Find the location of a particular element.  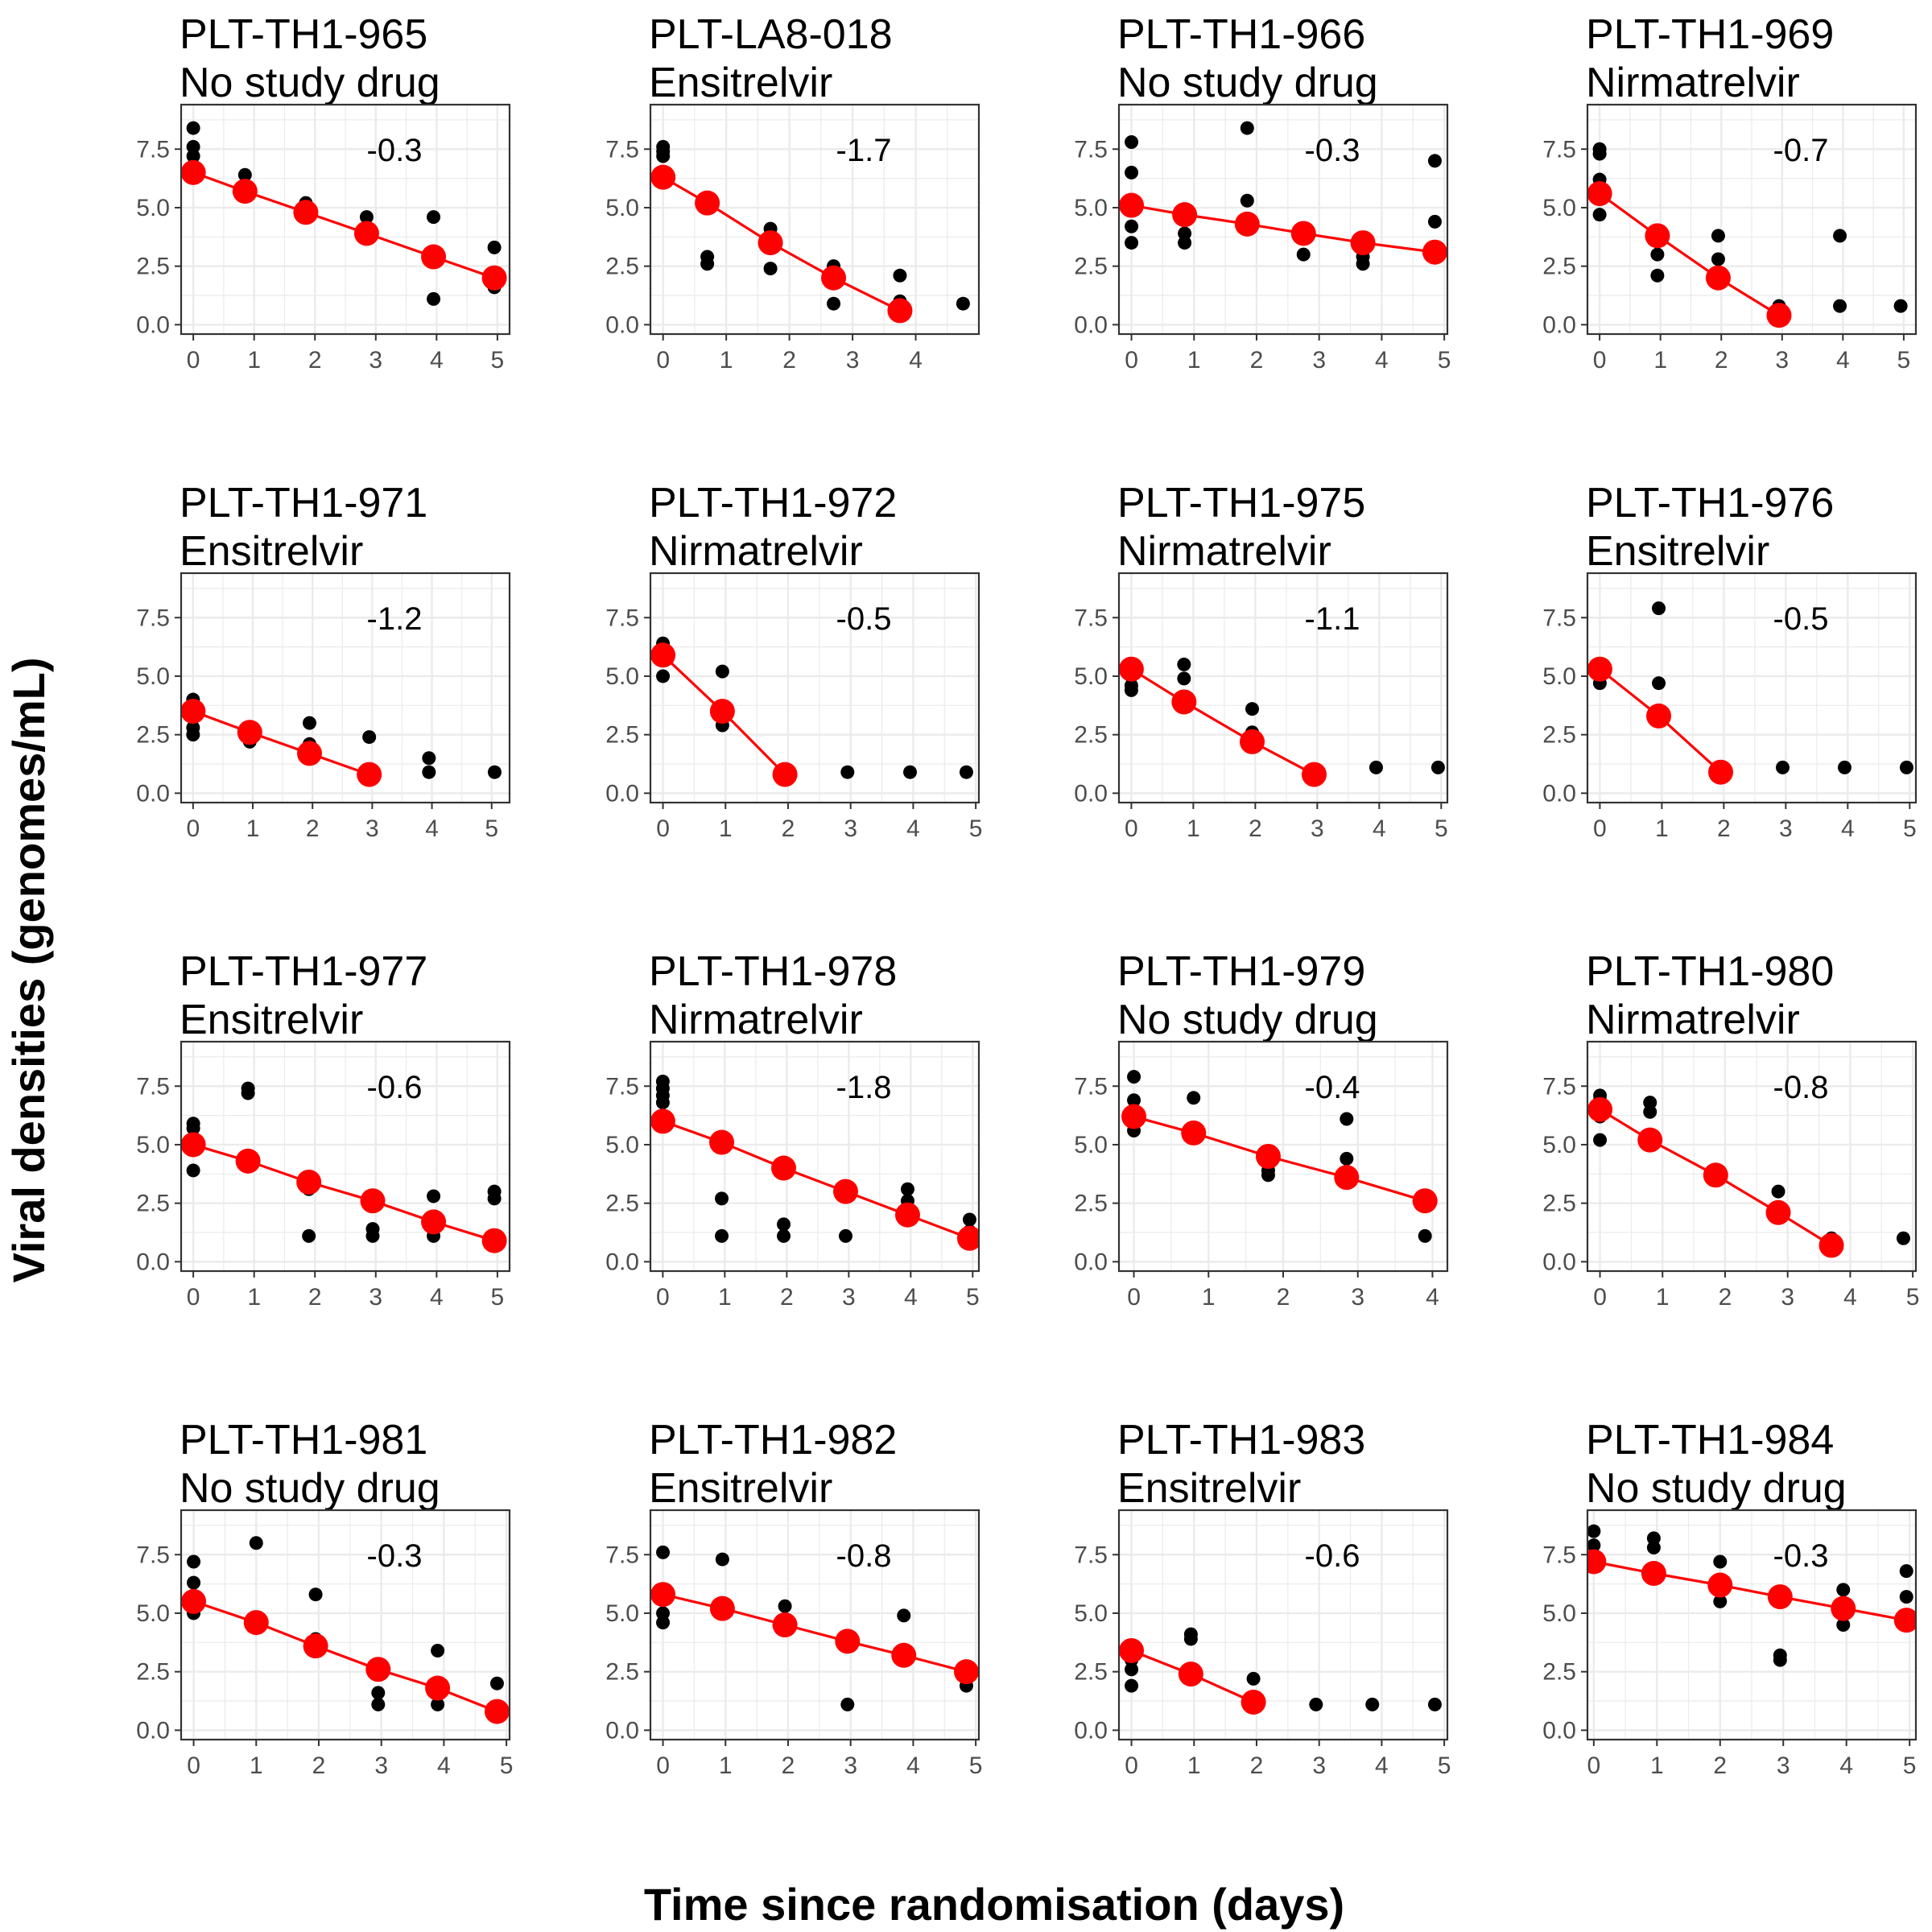

plot-area: -1.7 is located at coordinates (810, 228).